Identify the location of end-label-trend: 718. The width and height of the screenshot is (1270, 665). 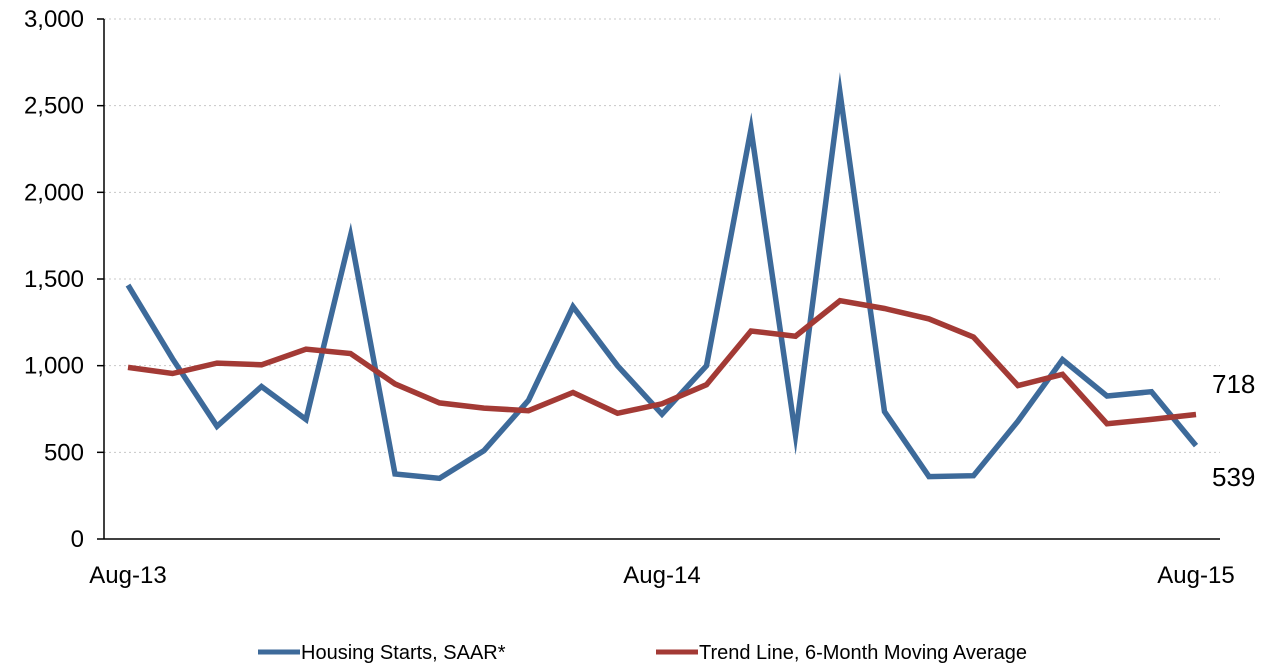
(1233, 384).